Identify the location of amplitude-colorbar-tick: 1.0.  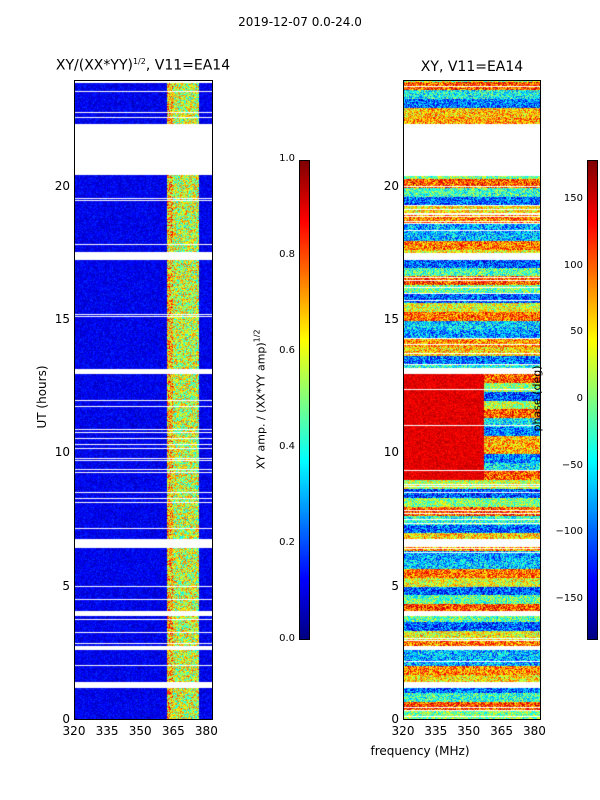
(287, 158).